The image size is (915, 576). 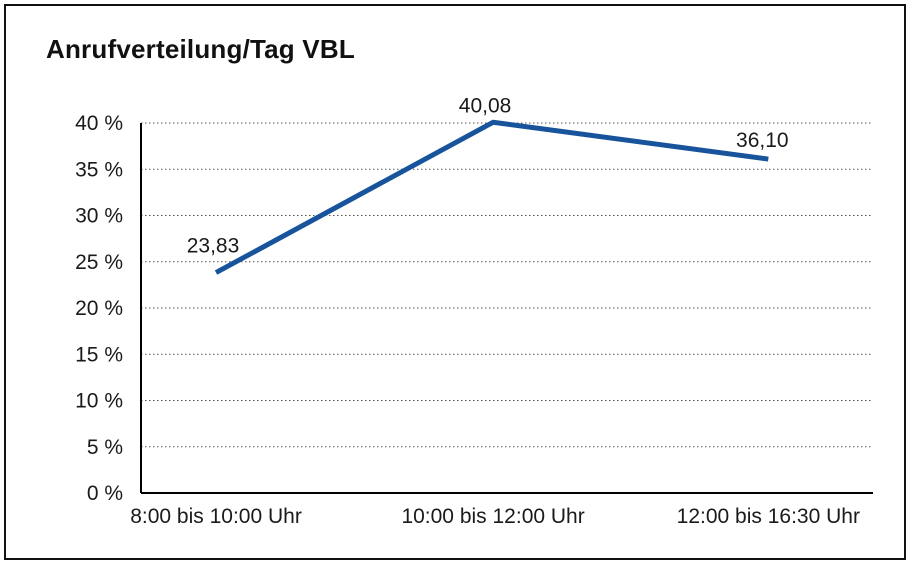 I want to click on y-tick-label: 20 %, so click(x=99, y=308).